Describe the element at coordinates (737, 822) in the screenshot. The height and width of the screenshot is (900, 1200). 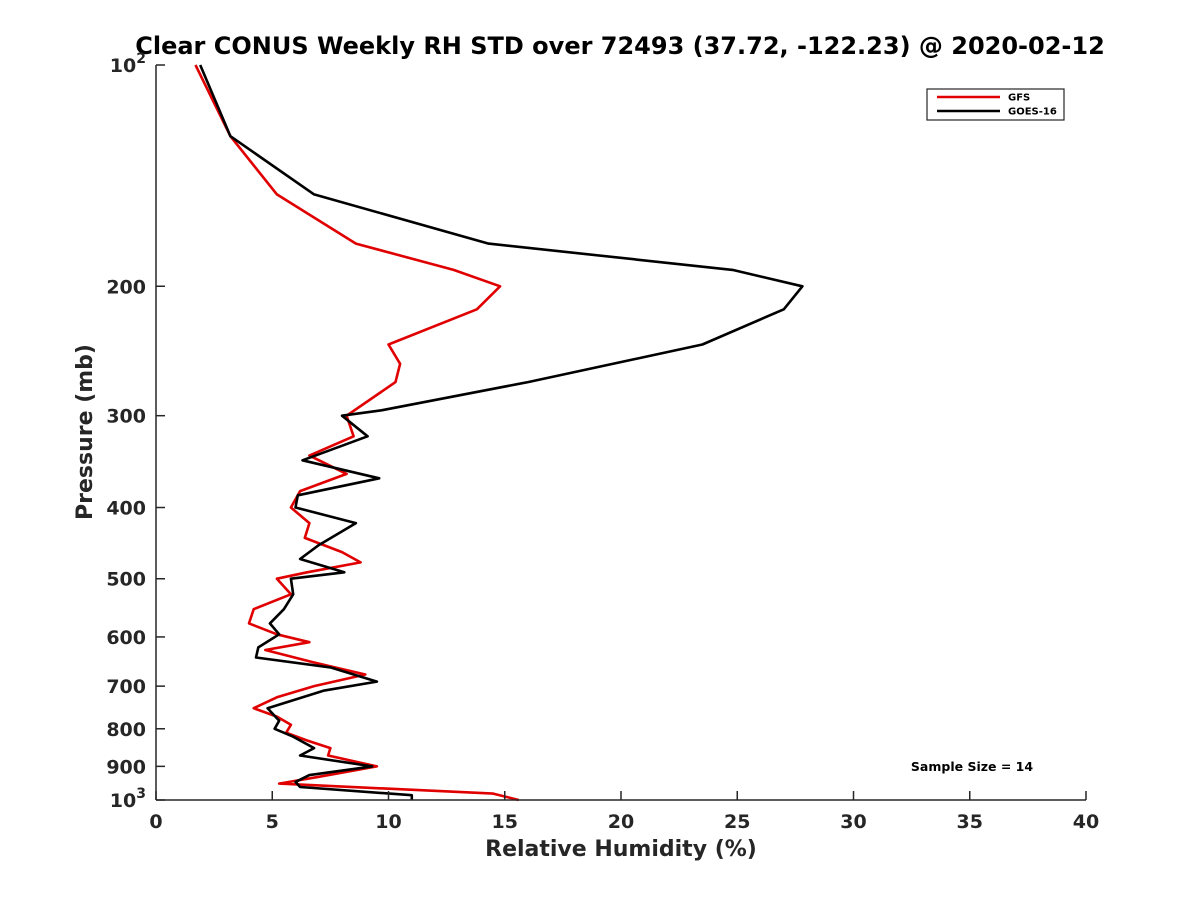
I see `x-tick-label: 25` at that location.